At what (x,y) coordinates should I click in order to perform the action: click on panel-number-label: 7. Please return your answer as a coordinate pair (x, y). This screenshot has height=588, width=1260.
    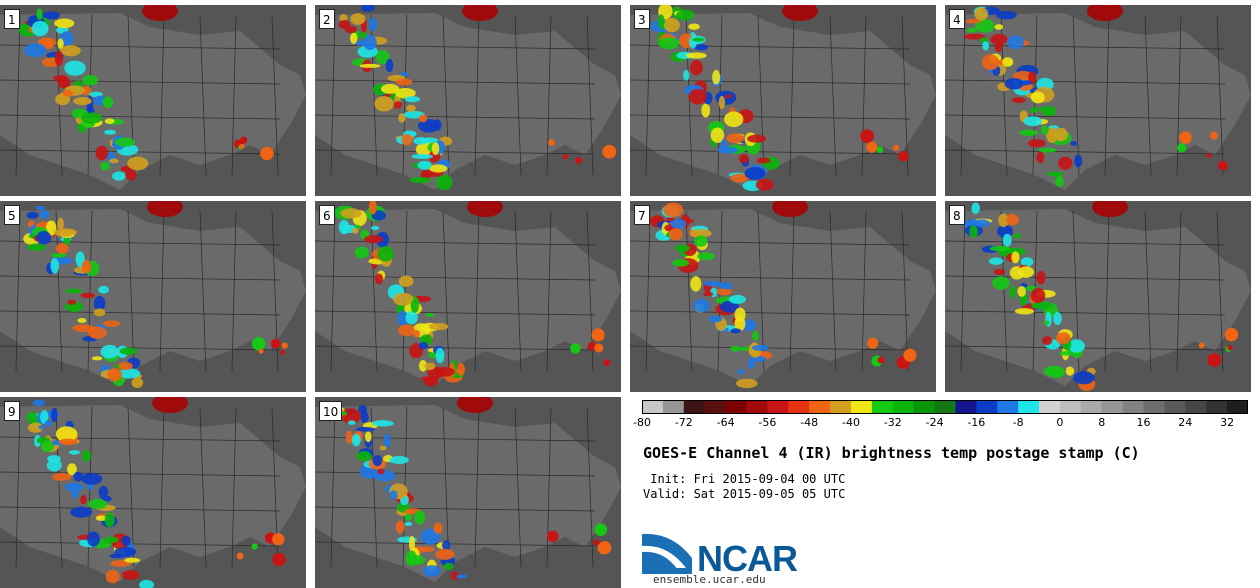
    Looking at the image, I should click on (642, 215).